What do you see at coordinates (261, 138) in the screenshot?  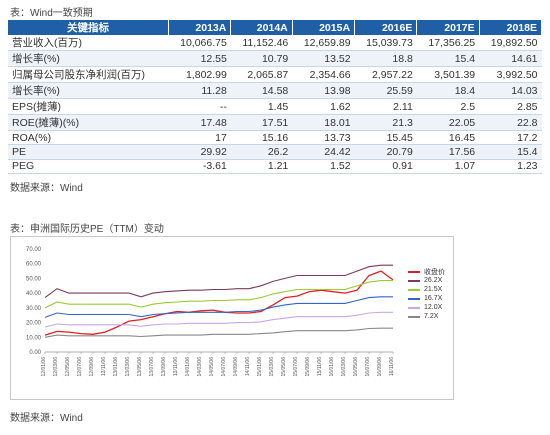 I see `table-cell: 15.16` at bounding box center [261, 138].